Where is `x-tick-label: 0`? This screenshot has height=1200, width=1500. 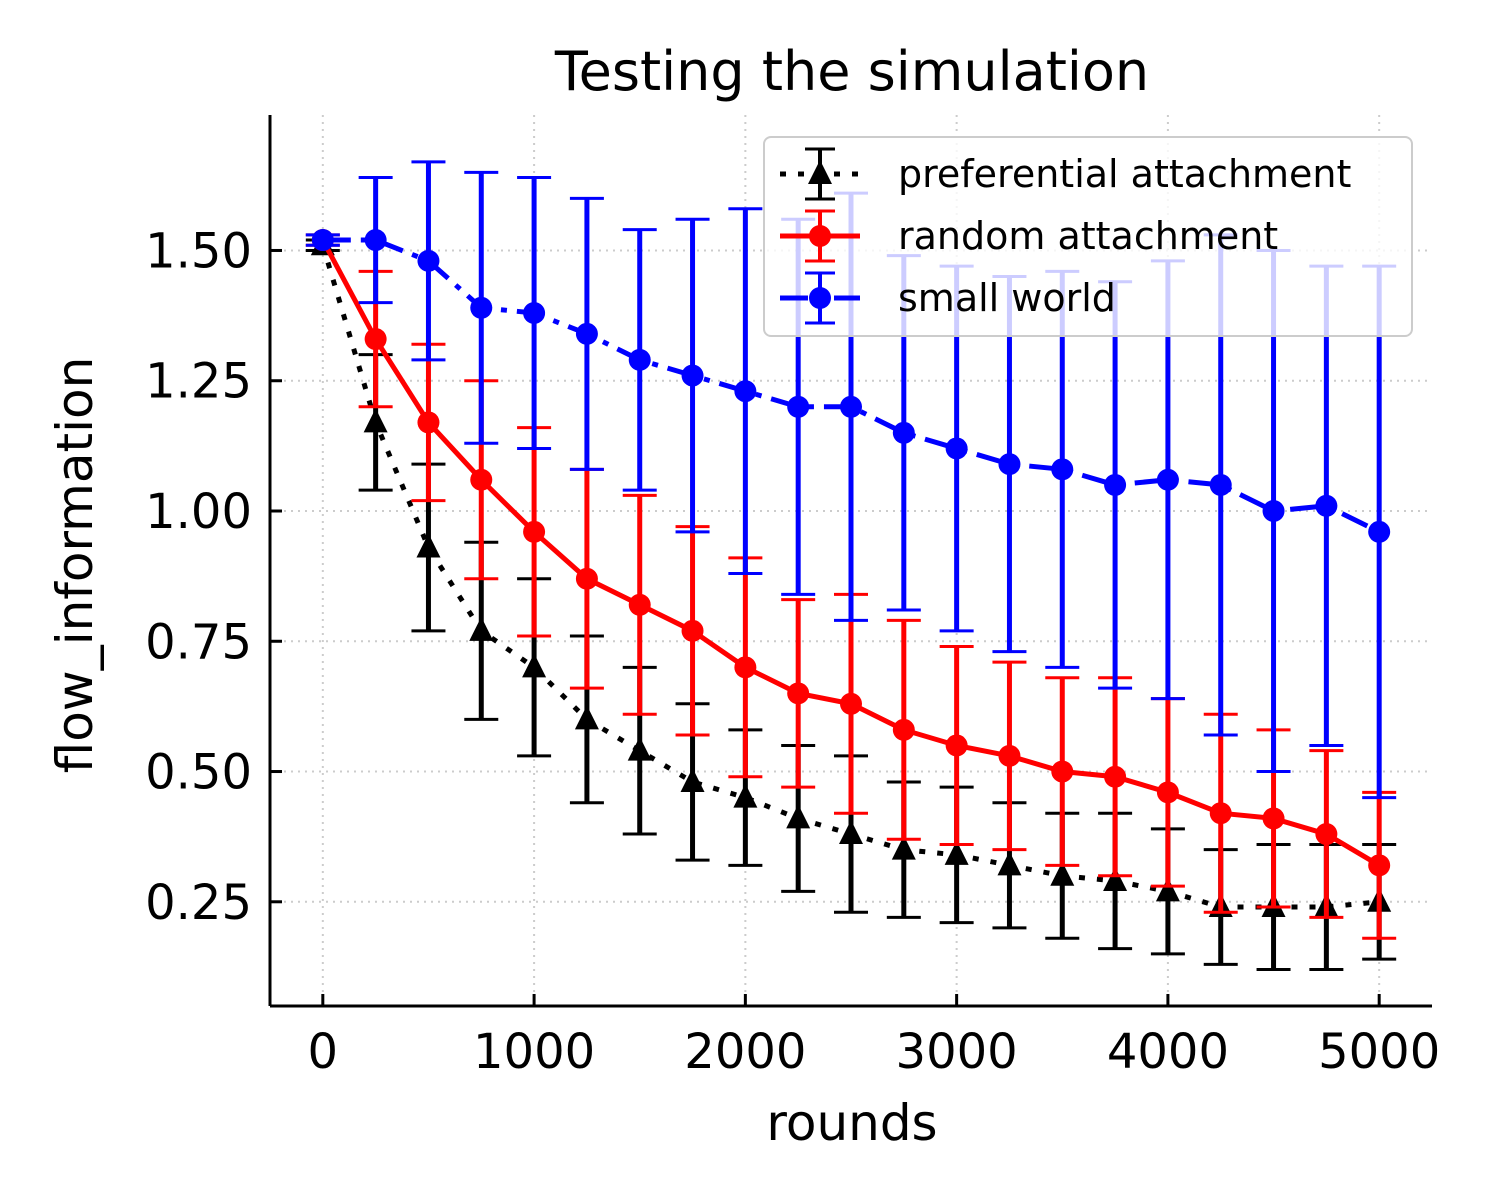 x-tick-label: 0 is located at coordinates (323, 1052).